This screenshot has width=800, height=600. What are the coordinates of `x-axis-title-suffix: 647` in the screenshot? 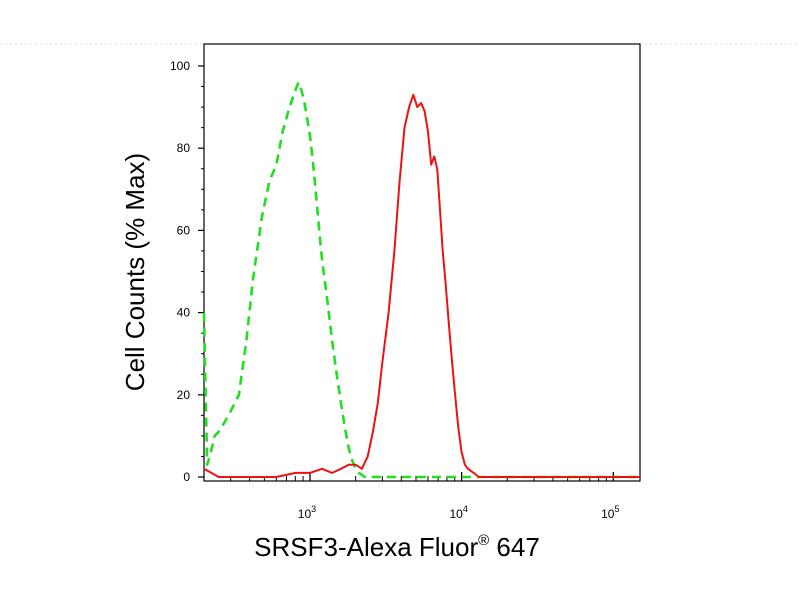 It's located at (514, 547).